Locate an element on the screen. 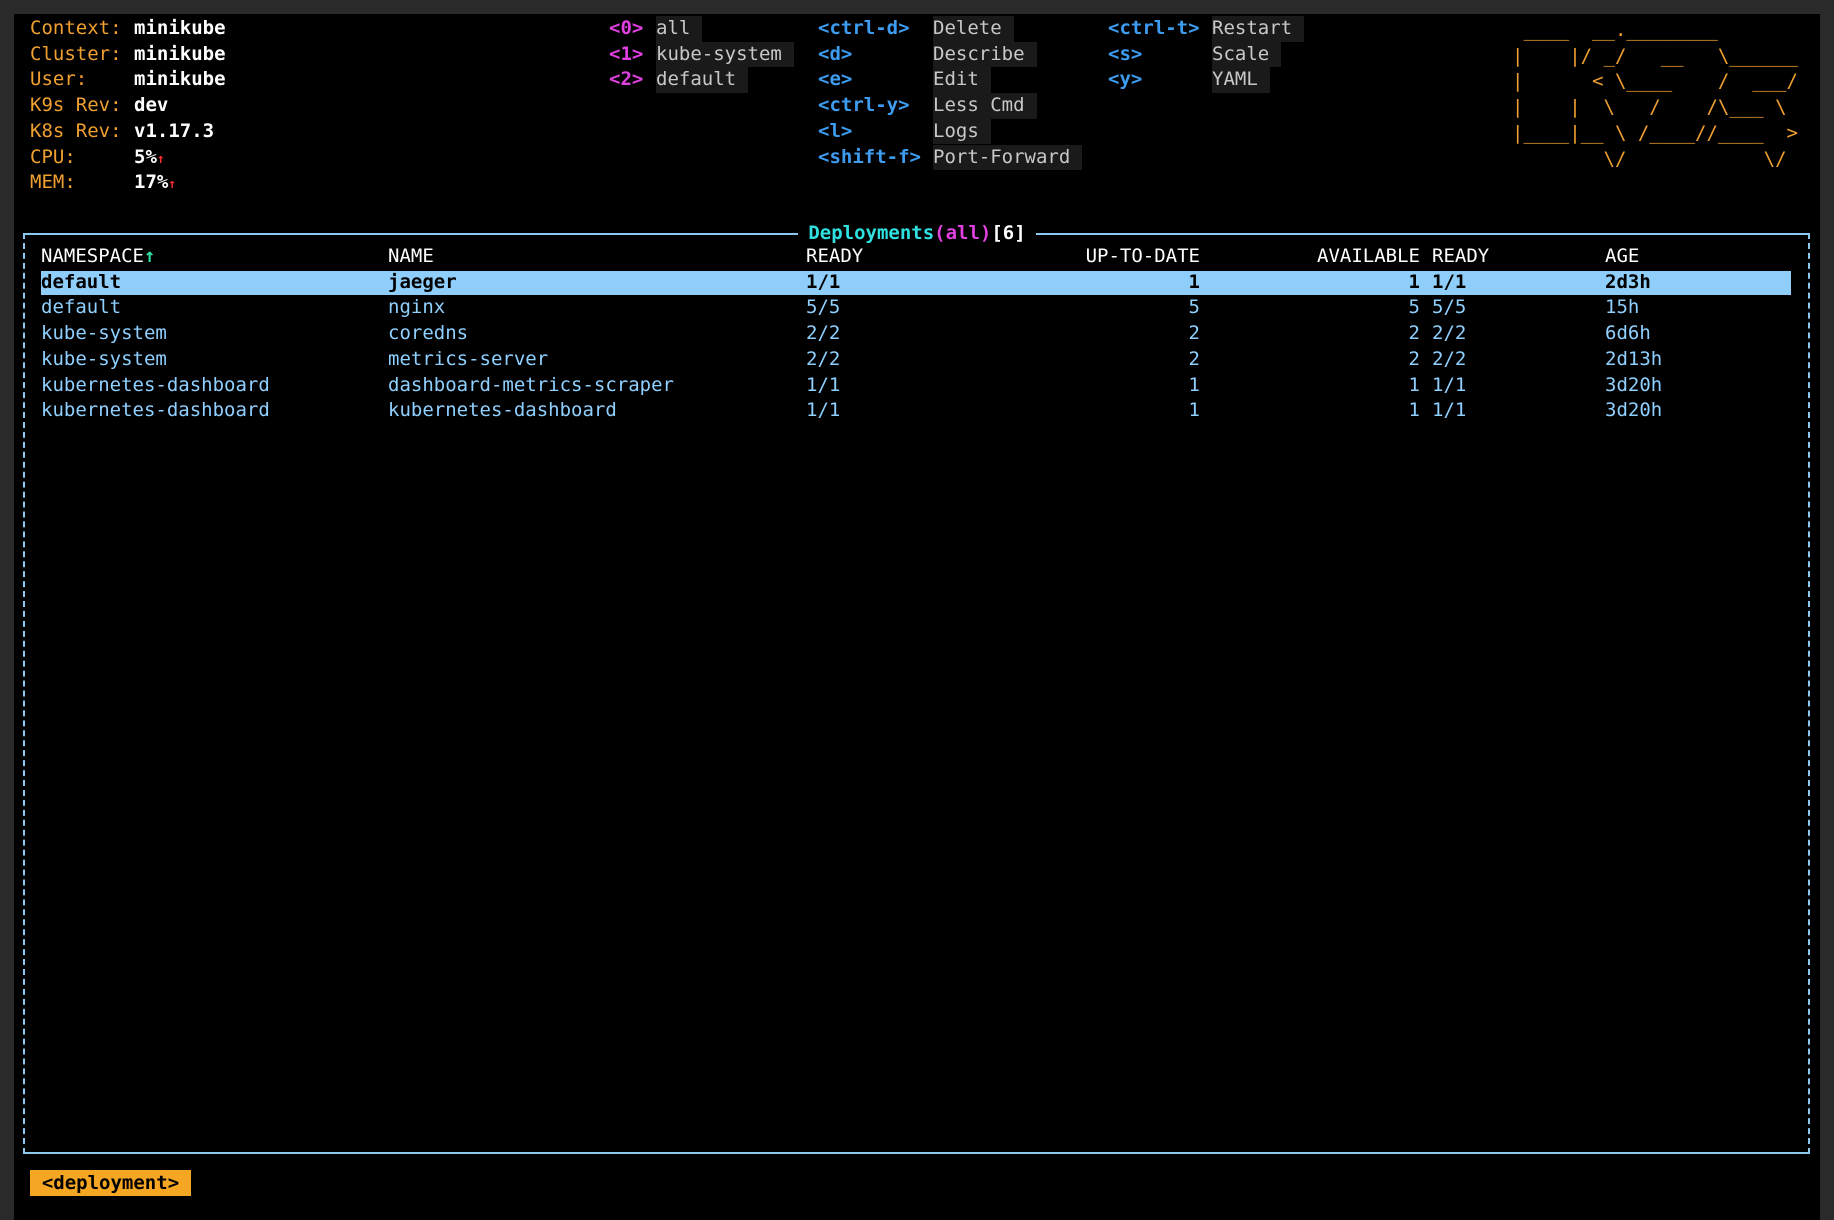  namespace-key: <1> is located at coordinates (626, 53).